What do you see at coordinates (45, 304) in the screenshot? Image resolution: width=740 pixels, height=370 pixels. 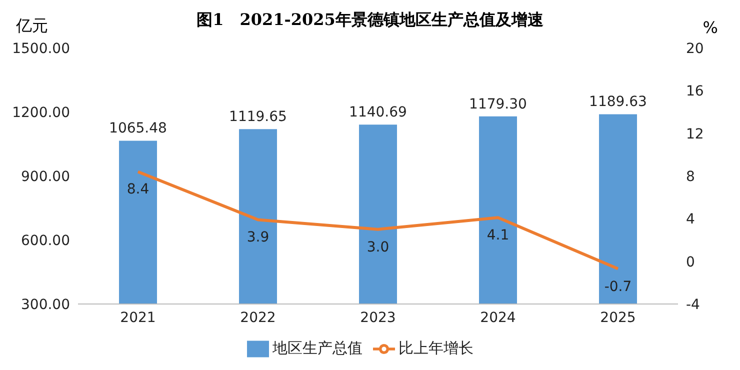 I see `y-tick-label: 300.00` at bounding box center [45, 304].